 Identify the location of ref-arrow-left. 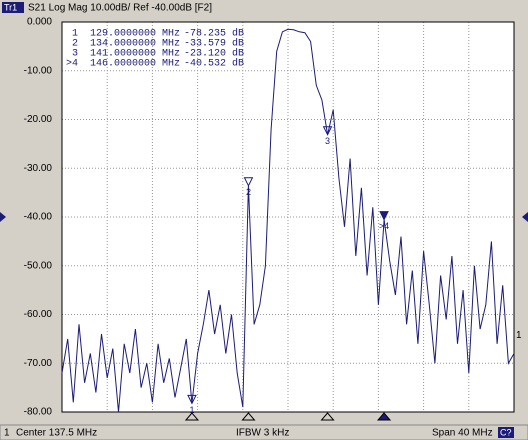
(3, 217).